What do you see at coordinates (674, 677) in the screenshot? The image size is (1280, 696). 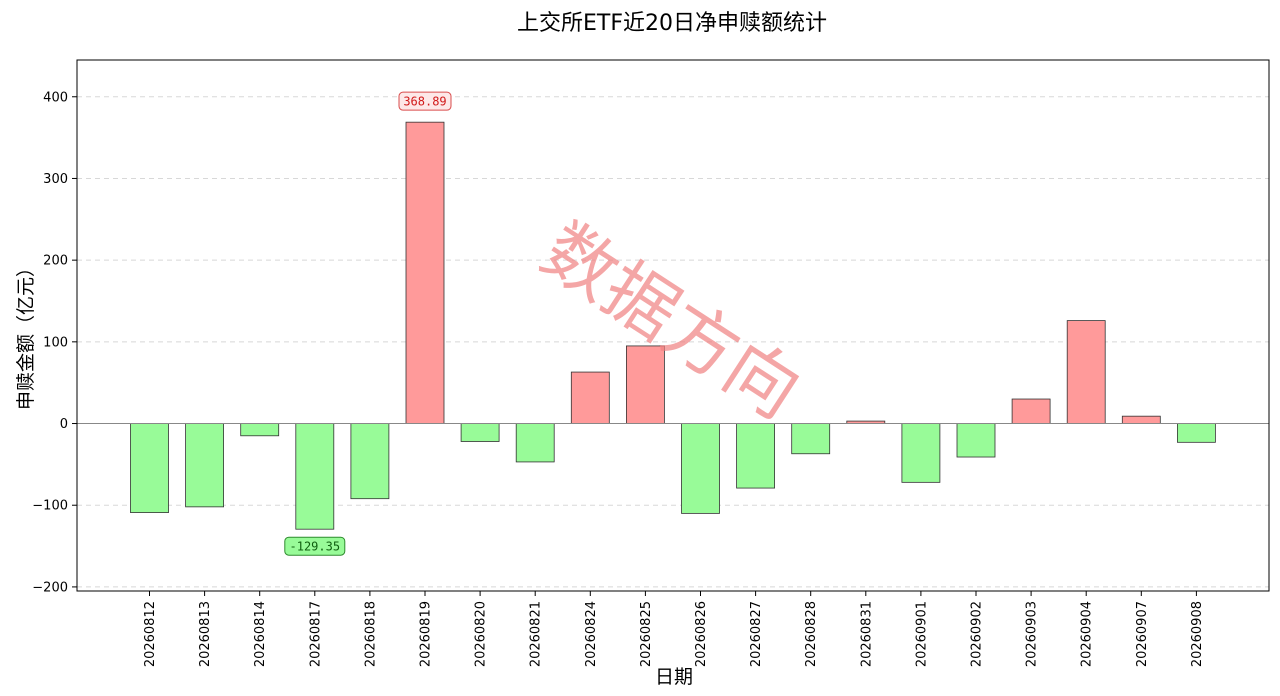 I see `x-axis-label: 日期` at bounding box center [674, 677].